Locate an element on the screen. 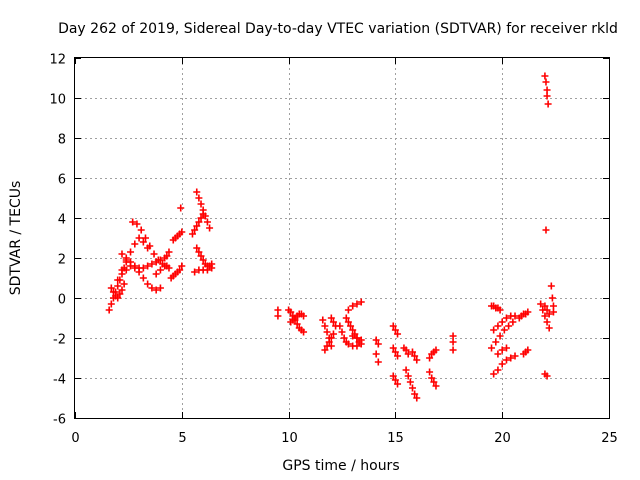 The height and width of the screenshot is (480, 640). y-tick-label: 6 is located at coordinates (62, 180).